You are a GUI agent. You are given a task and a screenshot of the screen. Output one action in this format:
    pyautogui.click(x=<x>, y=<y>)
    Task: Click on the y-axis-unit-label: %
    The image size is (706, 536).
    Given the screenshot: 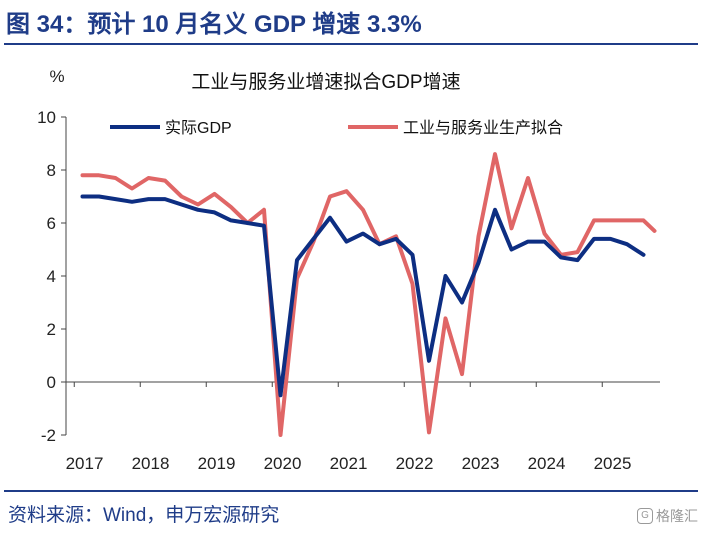 What is the action you would take?
    pyautogui.click(x=56, y=76)
    